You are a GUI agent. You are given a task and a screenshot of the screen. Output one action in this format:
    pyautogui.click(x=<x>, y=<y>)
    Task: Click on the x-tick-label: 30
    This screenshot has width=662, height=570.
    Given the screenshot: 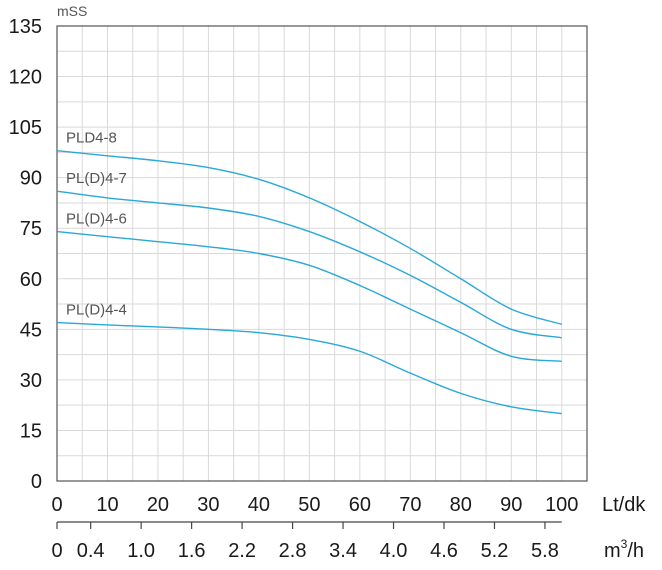 What is the action you would take?
    pyautogui.click(x=208, y=505)
    